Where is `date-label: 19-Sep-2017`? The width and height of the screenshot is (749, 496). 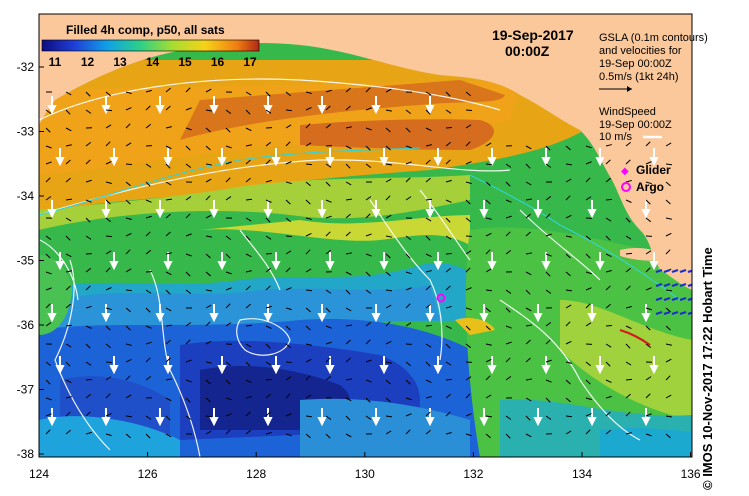 date-label: 19-Sep-2017 is located at coordinates (533, 35).